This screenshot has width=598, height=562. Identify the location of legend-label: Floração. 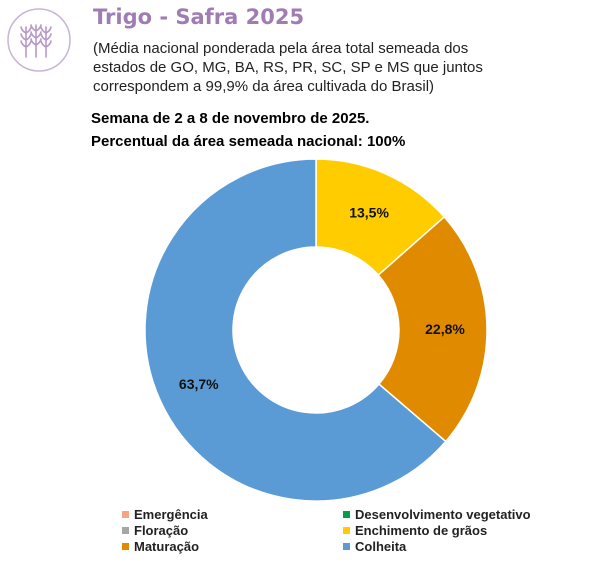
(161, 530).